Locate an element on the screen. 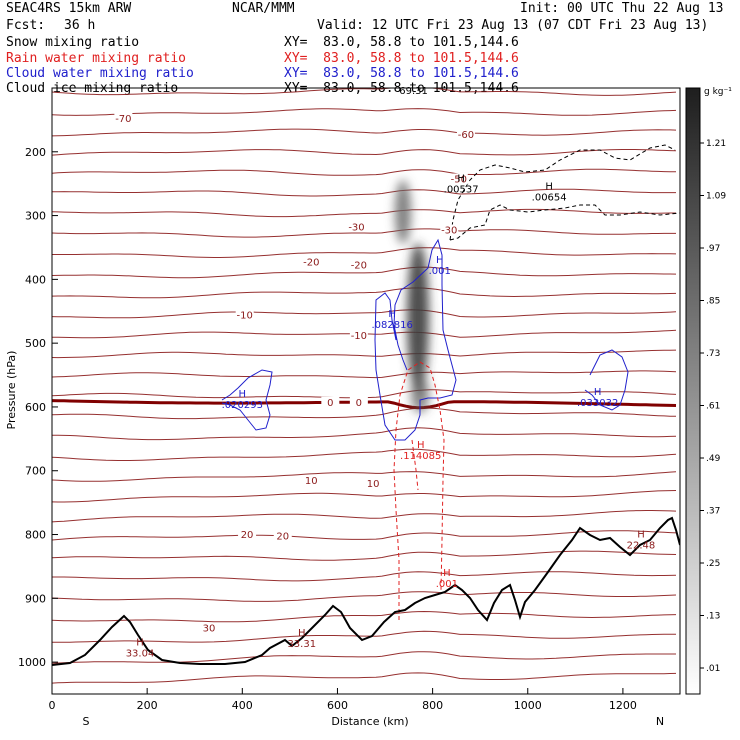 The image size is (740, 740). colorbar-label: 1.21 is located at coordinates (716, 144).